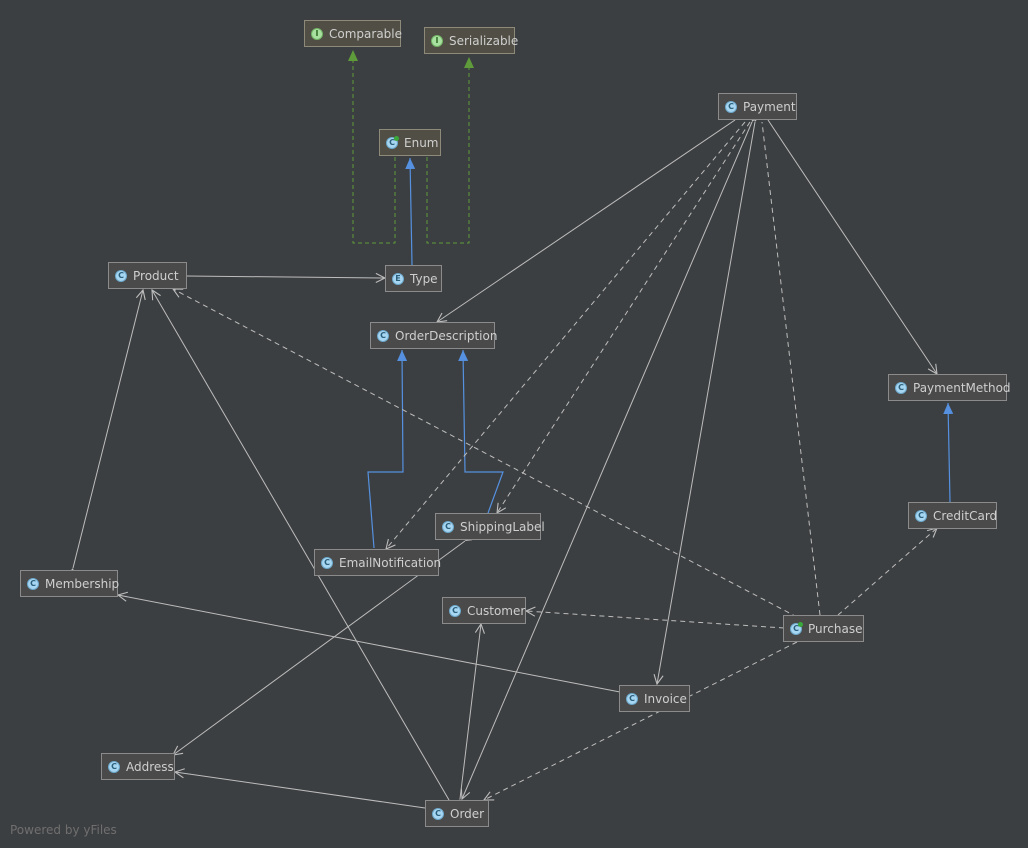  I want to click on node-payment: C Payment, so click(757, 106).